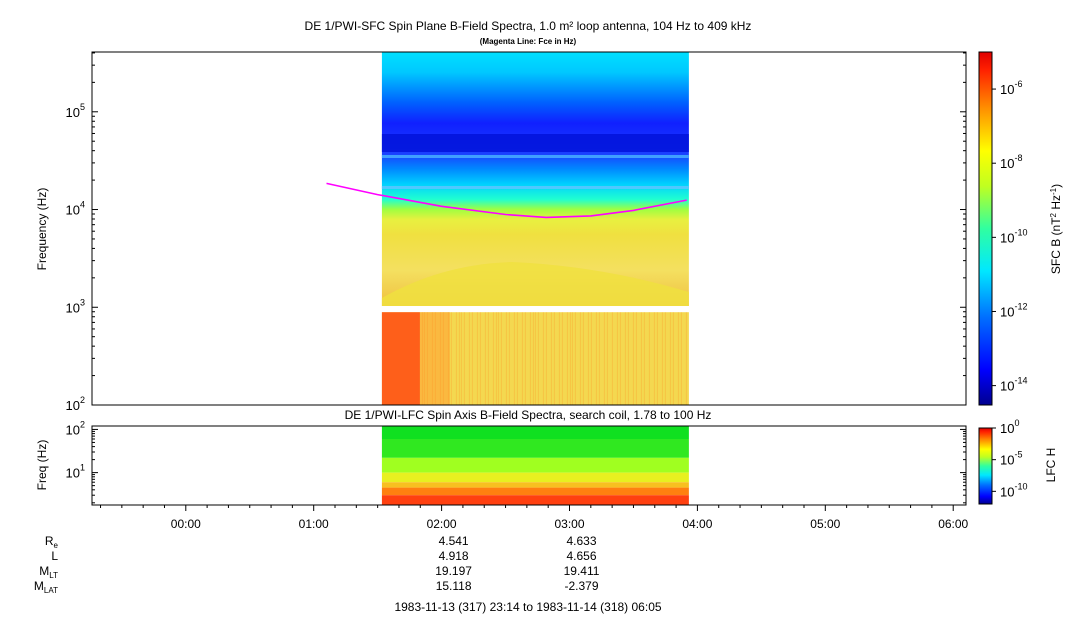 The width and height of the screenshot is (1083, 620). What do you see at coordinates (42, 465) in the screenshot?
I see `lfc-y-label: Freq (Hz)` at bounding box center [42, 465].